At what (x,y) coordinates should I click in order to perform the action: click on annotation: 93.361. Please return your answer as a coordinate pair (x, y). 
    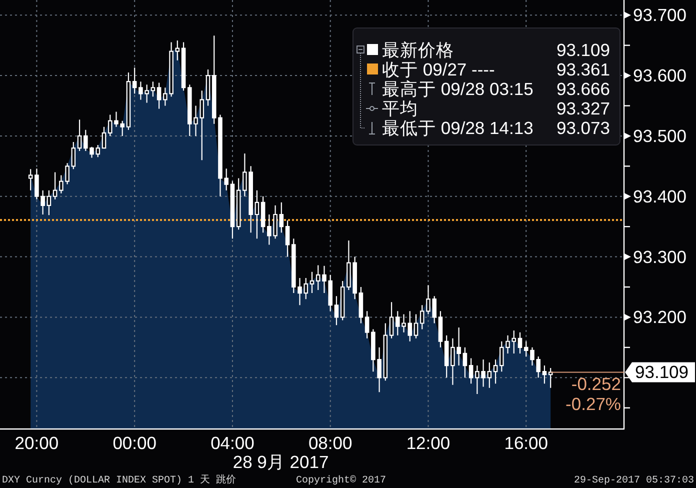
    Looking at the image, I should click on (583, 70).